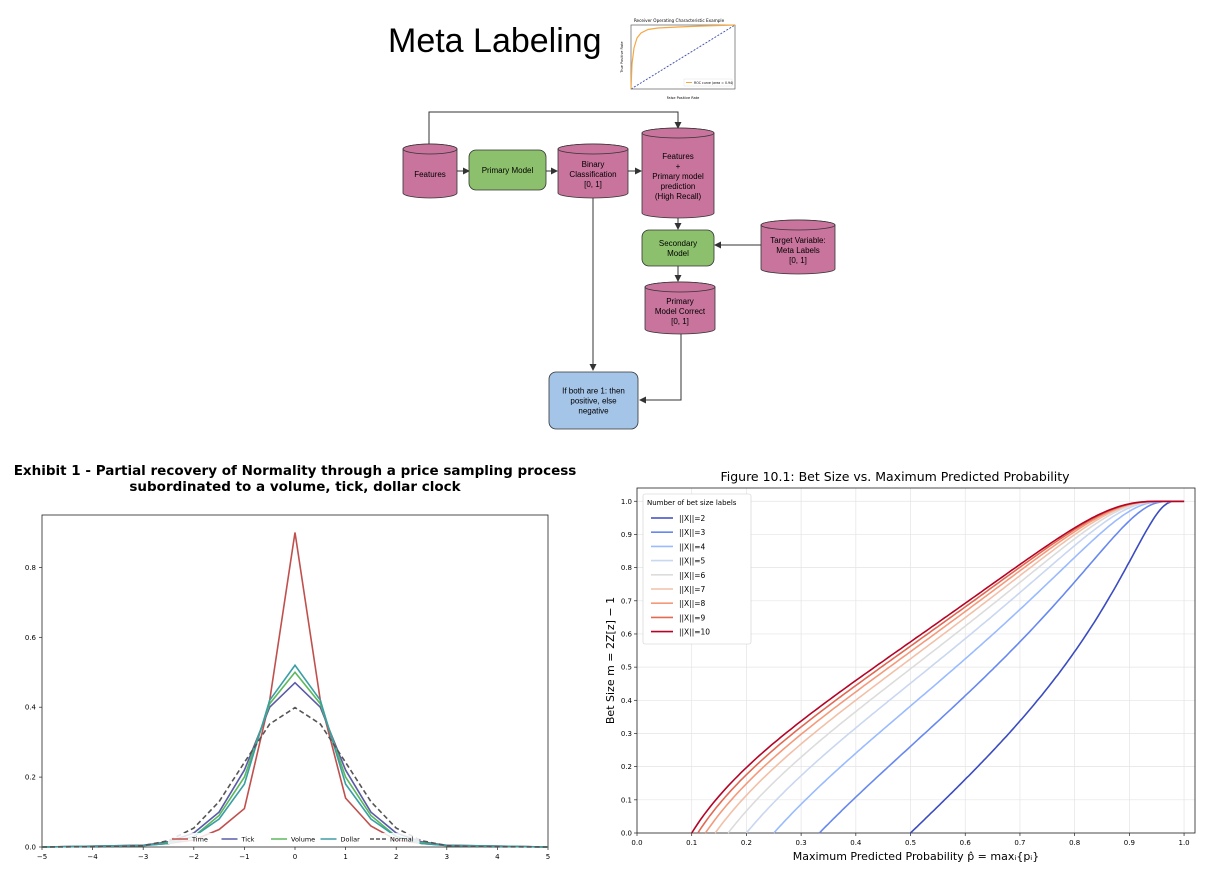 The image size is (1230, 879). I want to click on x-tick-label: 3, so click(447, 857).